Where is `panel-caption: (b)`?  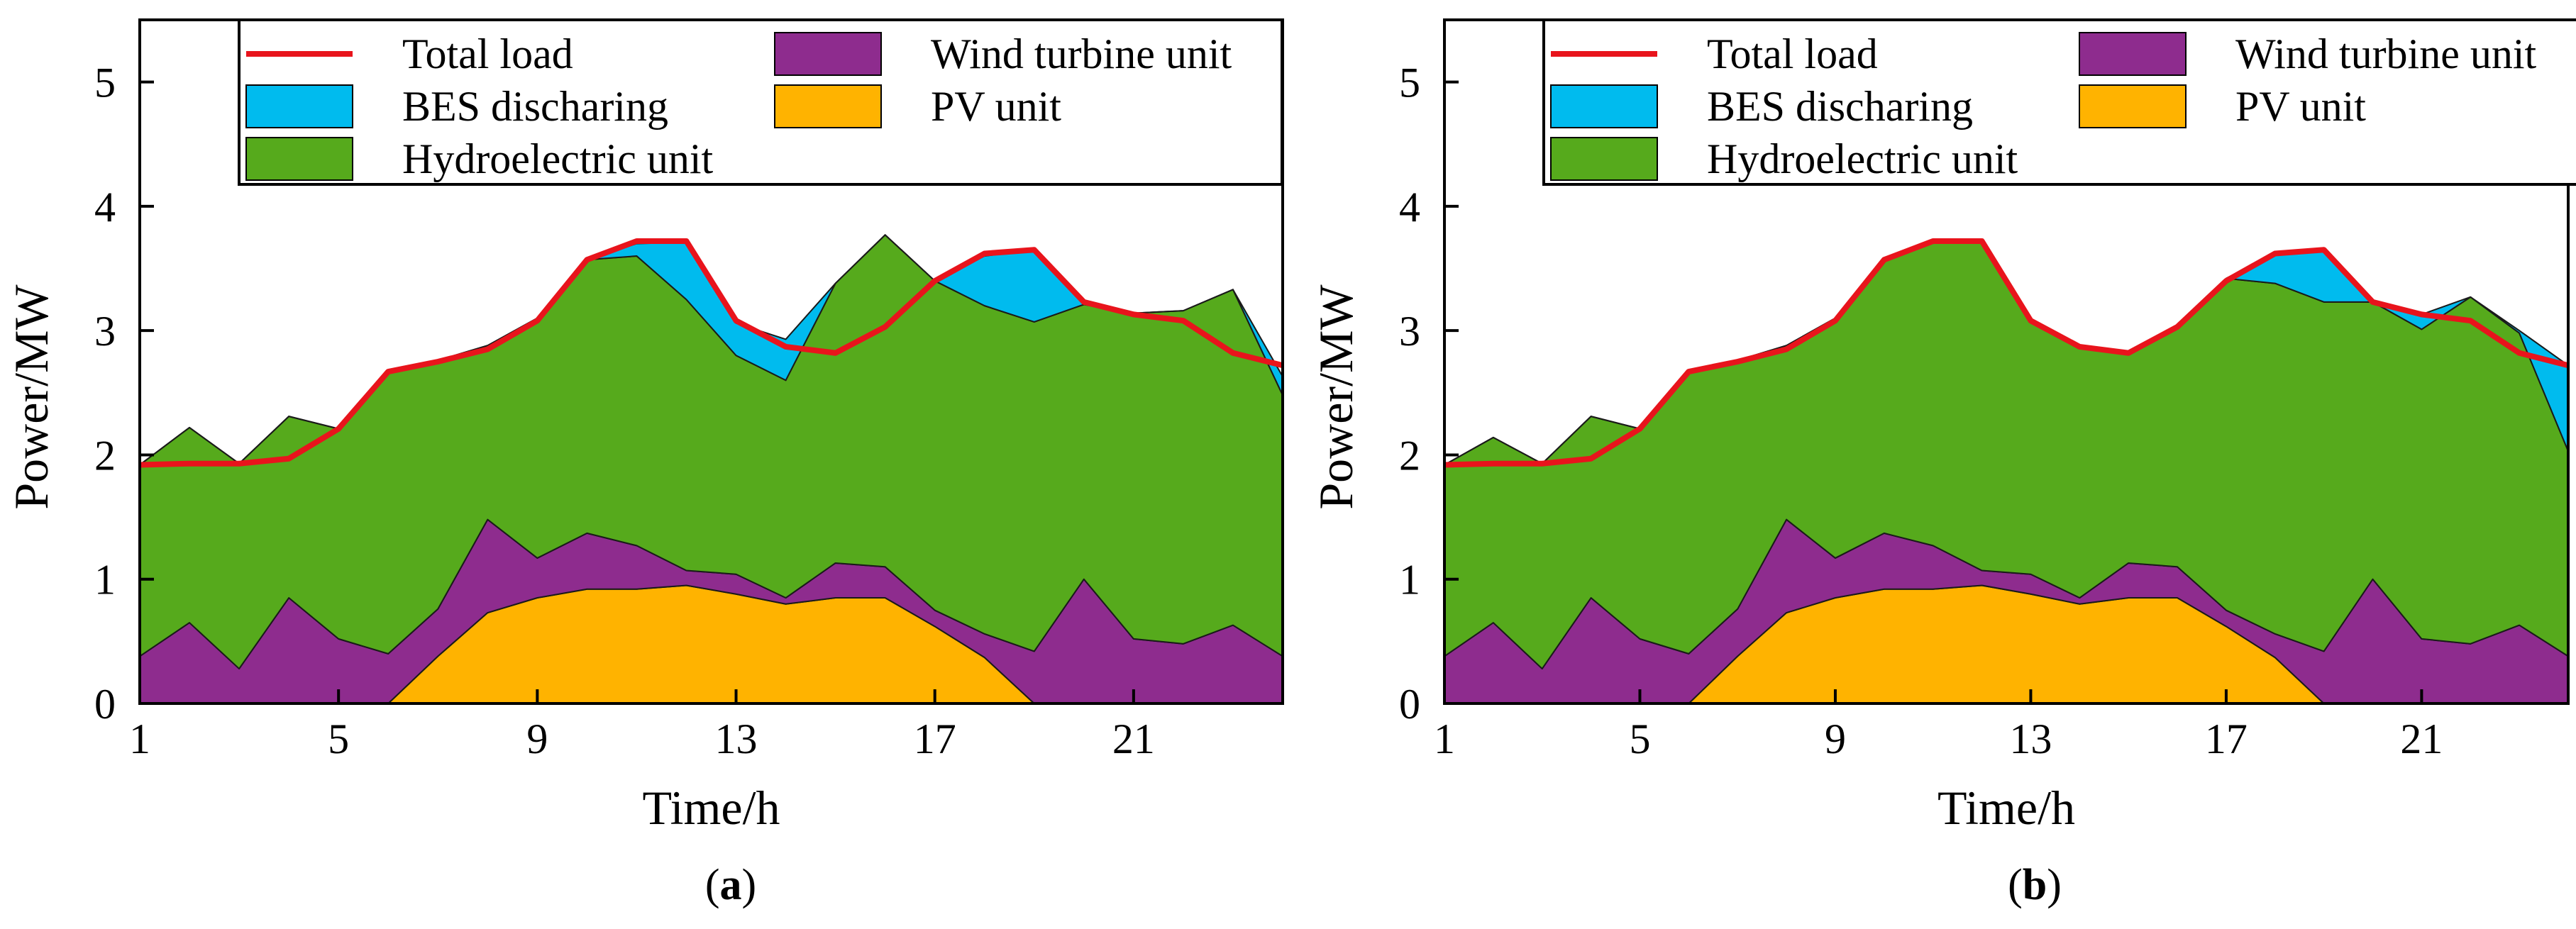
panel-caption: (b) is located at coordinates (2035, 885).